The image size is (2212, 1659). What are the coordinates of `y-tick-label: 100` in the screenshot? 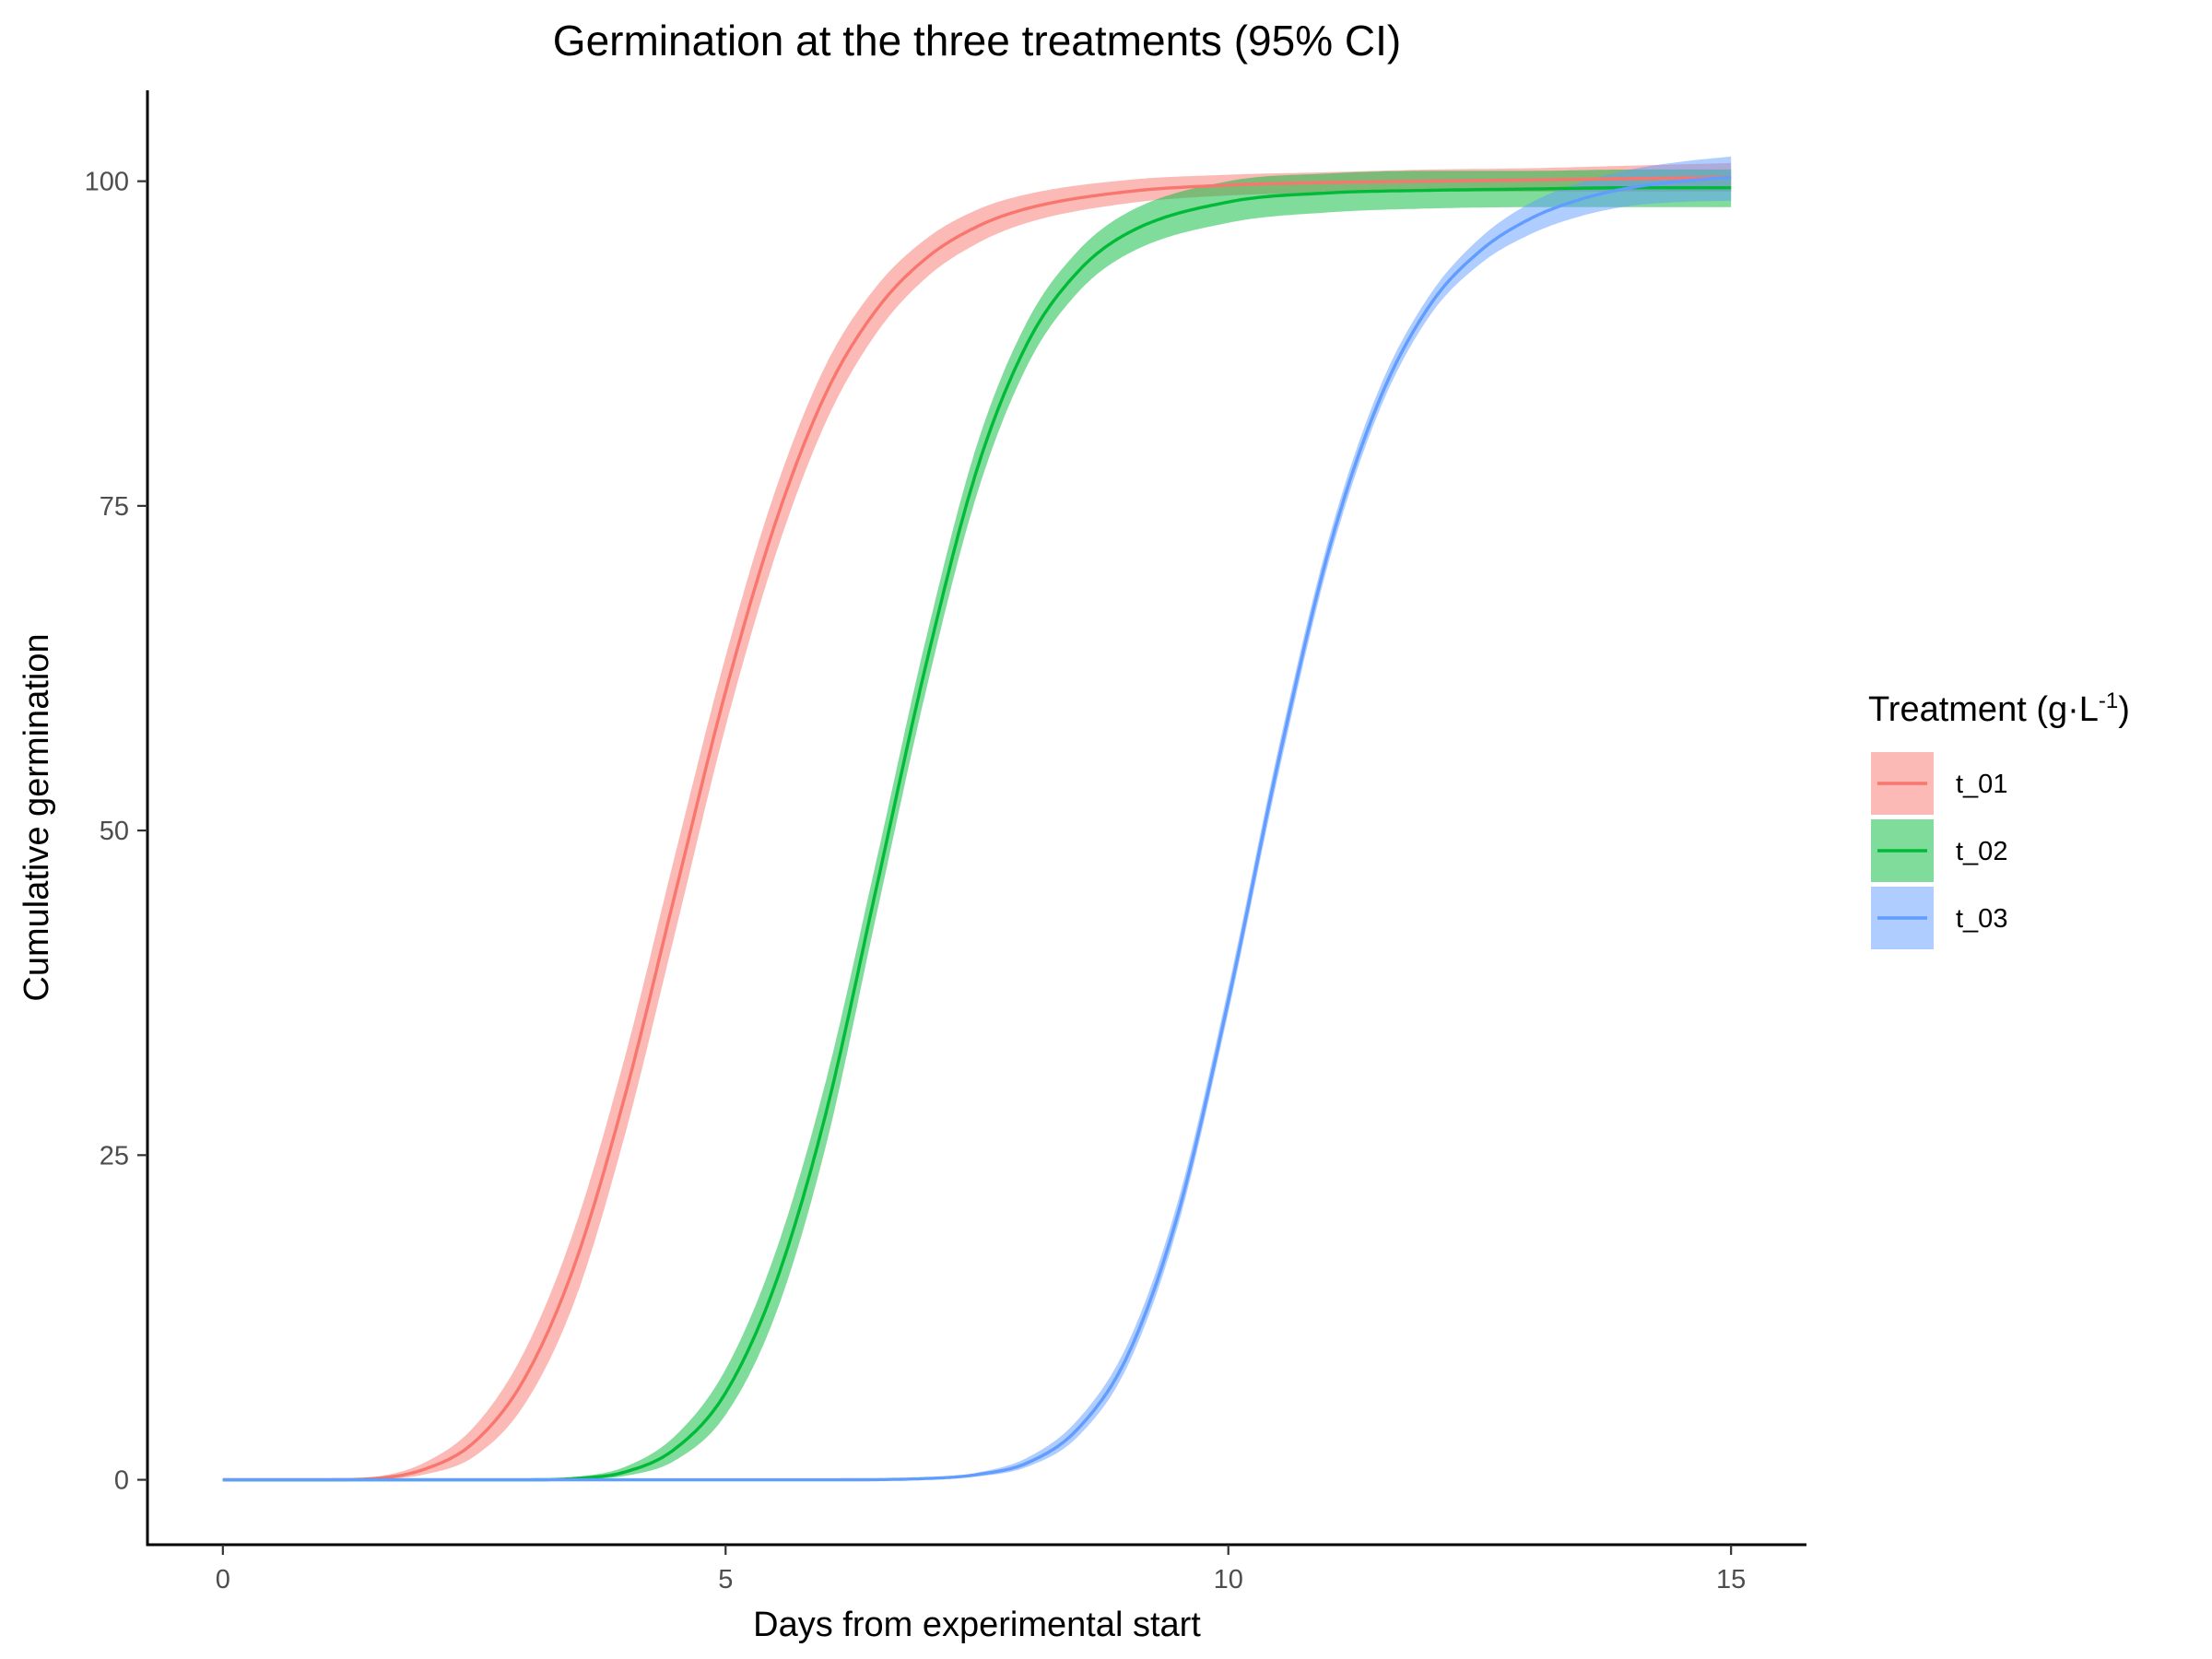 It's located at (107, 182).